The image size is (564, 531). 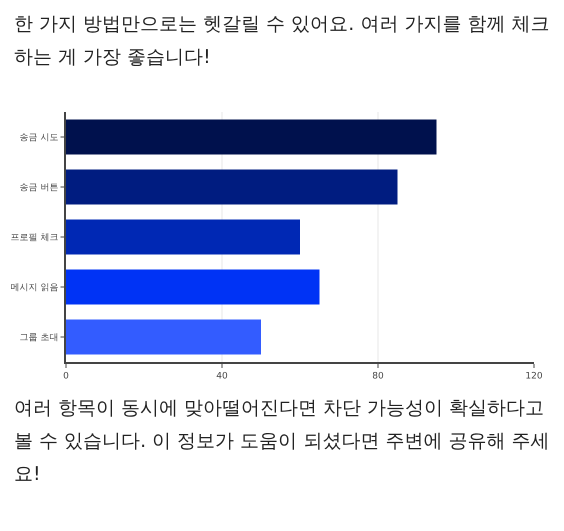 I want to click on y-tick-label: 메시지 읽음, so click(x=34, y=288).